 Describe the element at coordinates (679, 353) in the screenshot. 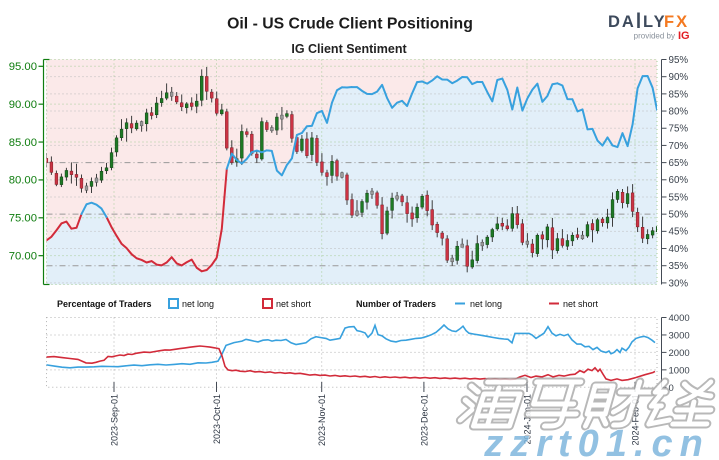

I see `svg-text: 2000` at that location.